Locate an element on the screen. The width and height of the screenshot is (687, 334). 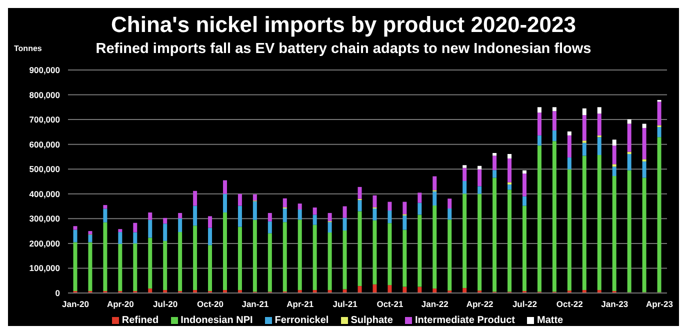
x-tick-label: Apr-22 is located at coordinates (480, 304).